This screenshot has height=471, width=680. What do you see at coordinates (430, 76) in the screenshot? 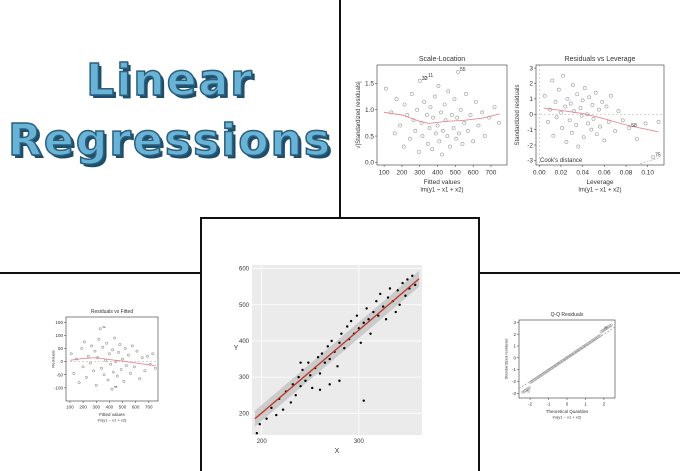
I see `point-label: 11` at bounding box center [430, 76].